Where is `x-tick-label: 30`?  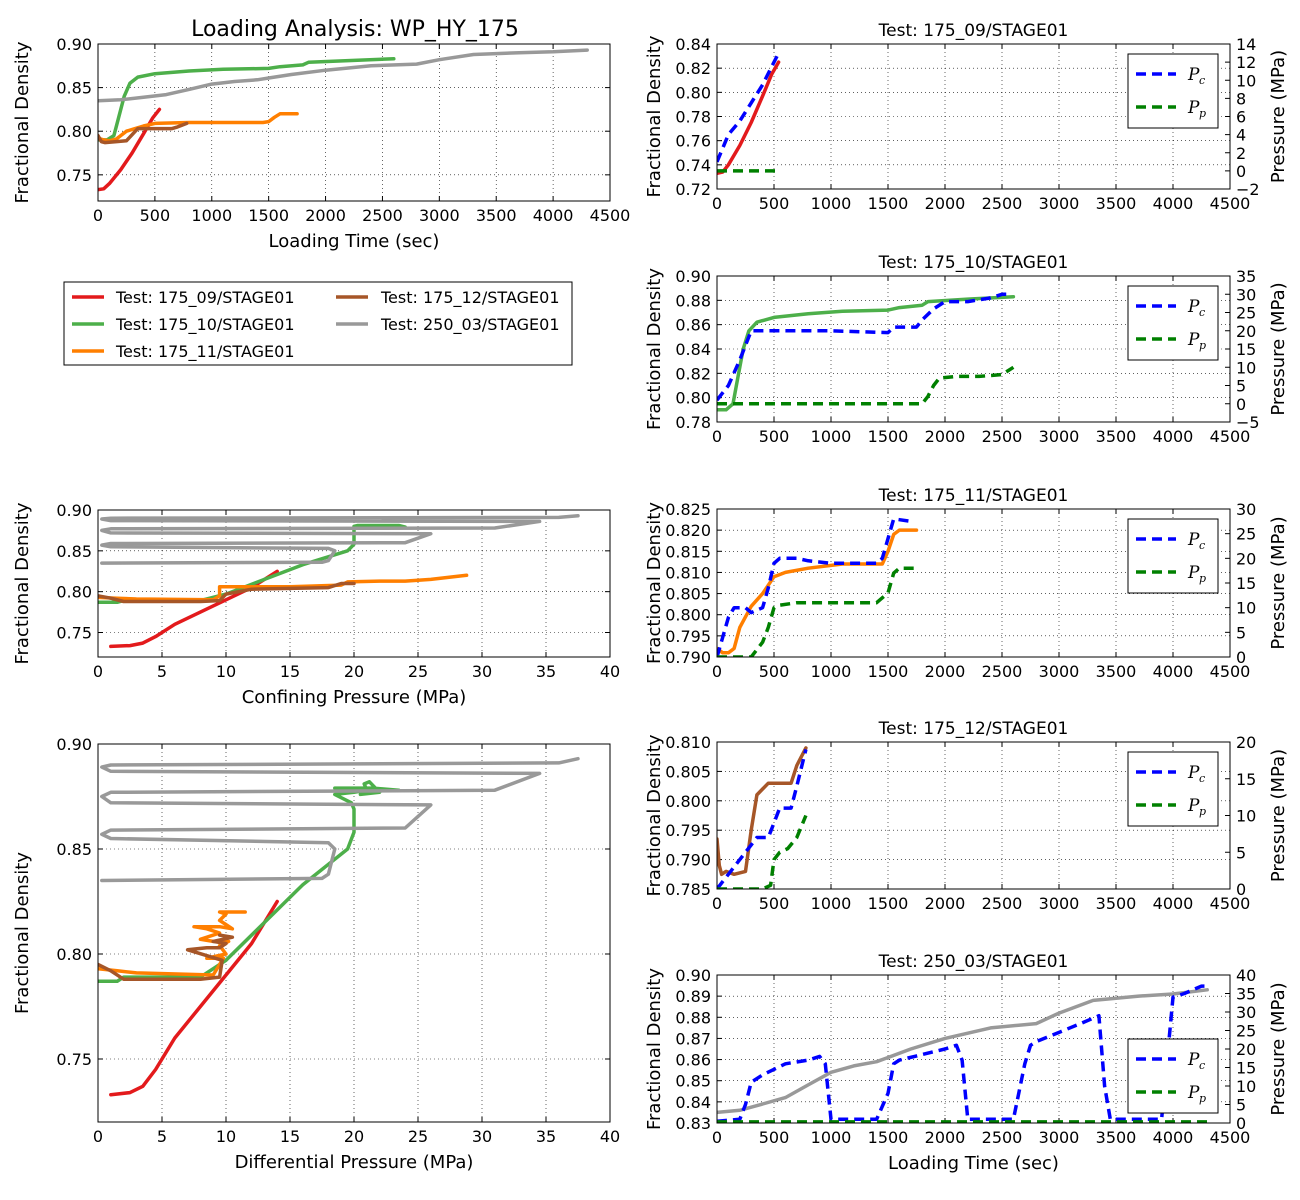
x-tick-label: 30 is located at coordinates (482, 671).